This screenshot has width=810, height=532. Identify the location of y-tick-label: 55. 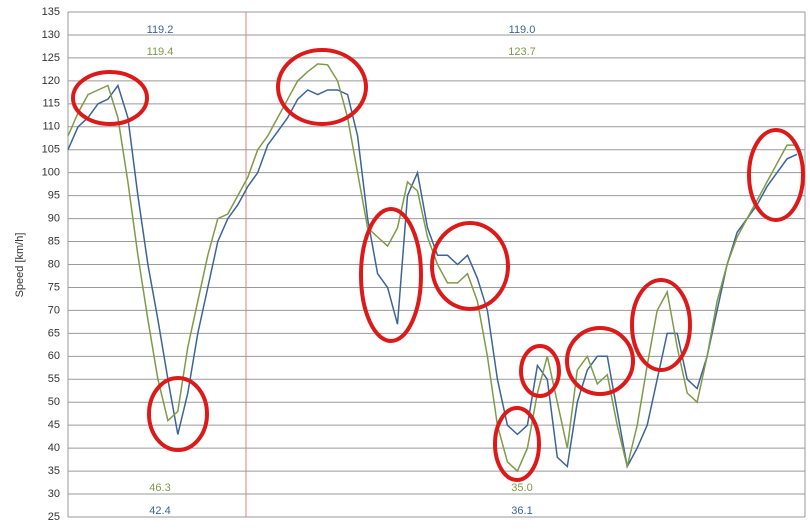
(54, 379).